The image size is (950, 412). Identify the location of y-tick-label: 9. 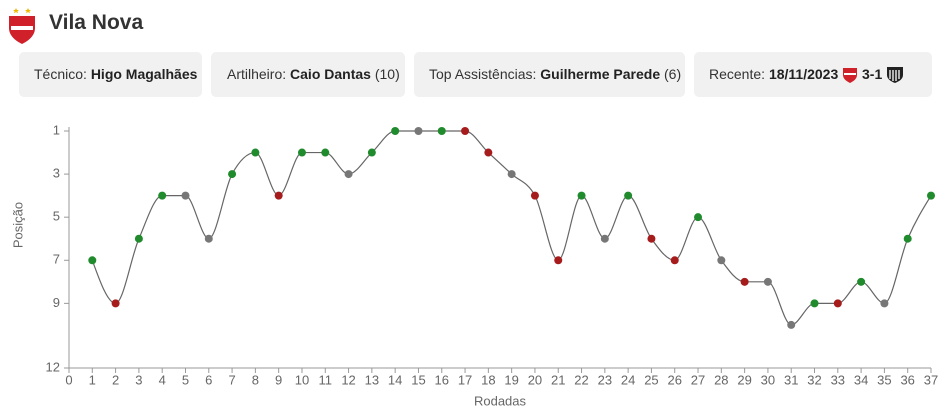
(56, 302).